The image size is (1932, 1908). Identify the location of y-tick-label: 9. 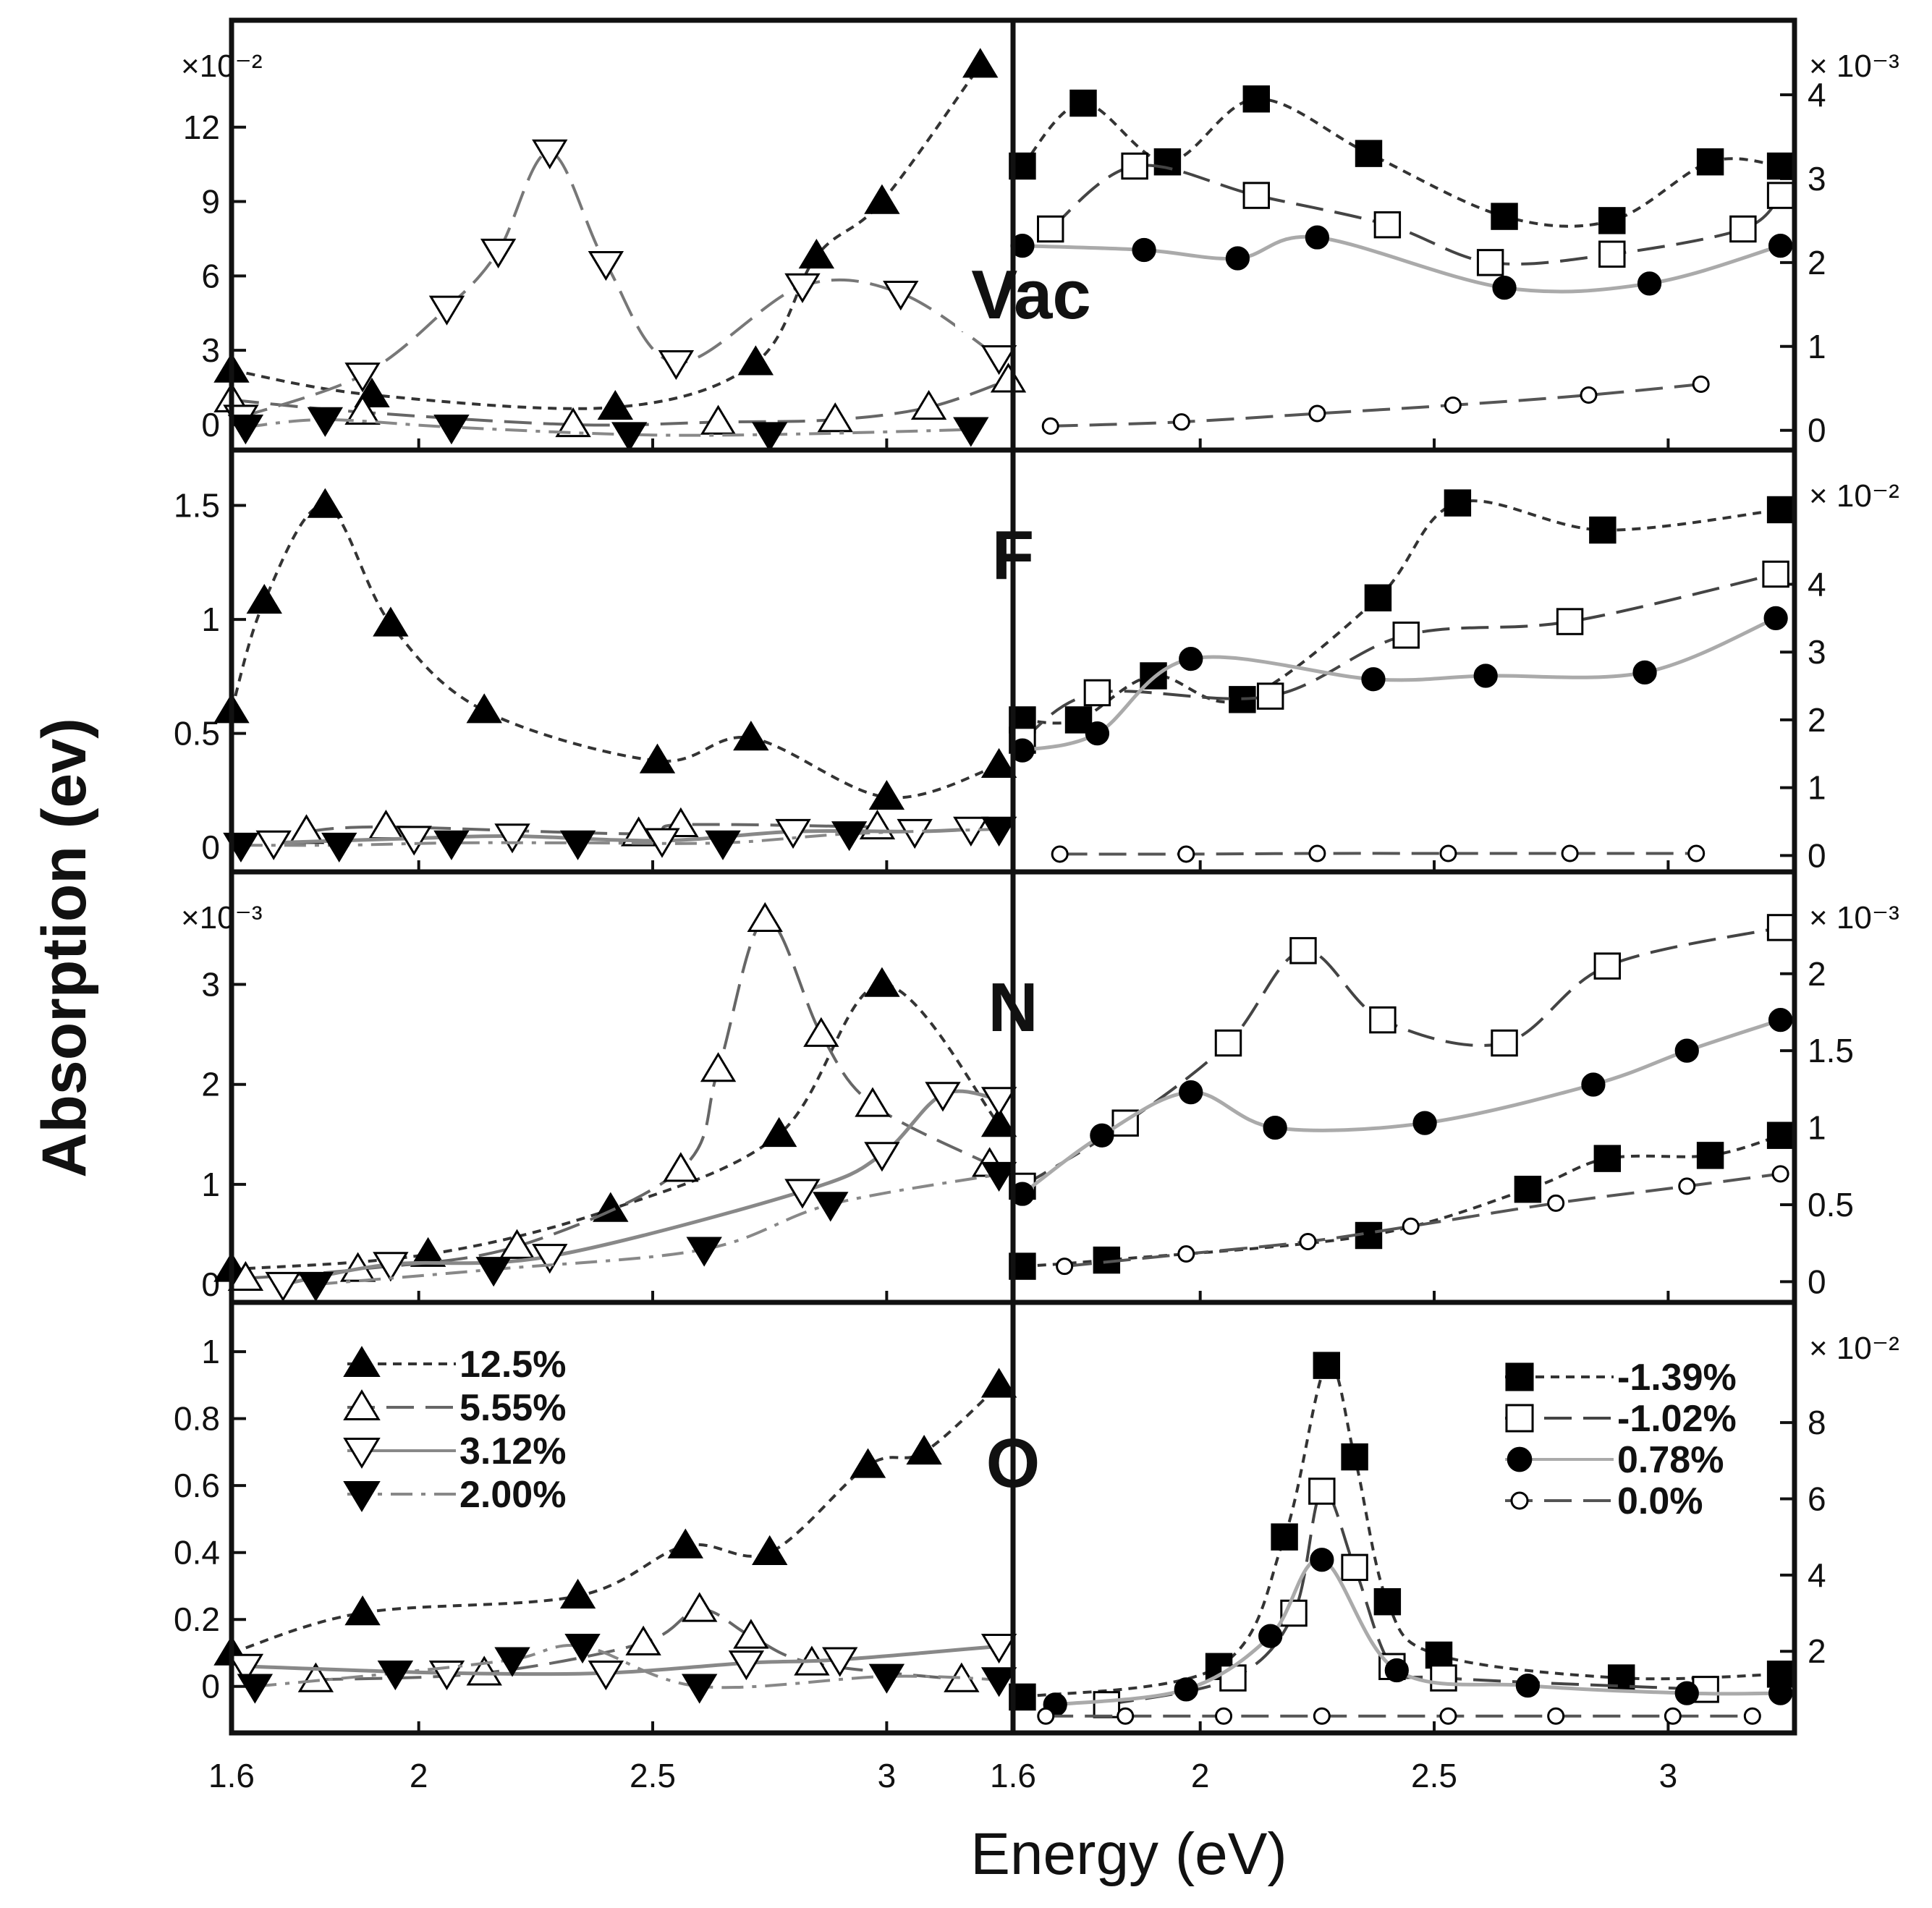
(210, 202).